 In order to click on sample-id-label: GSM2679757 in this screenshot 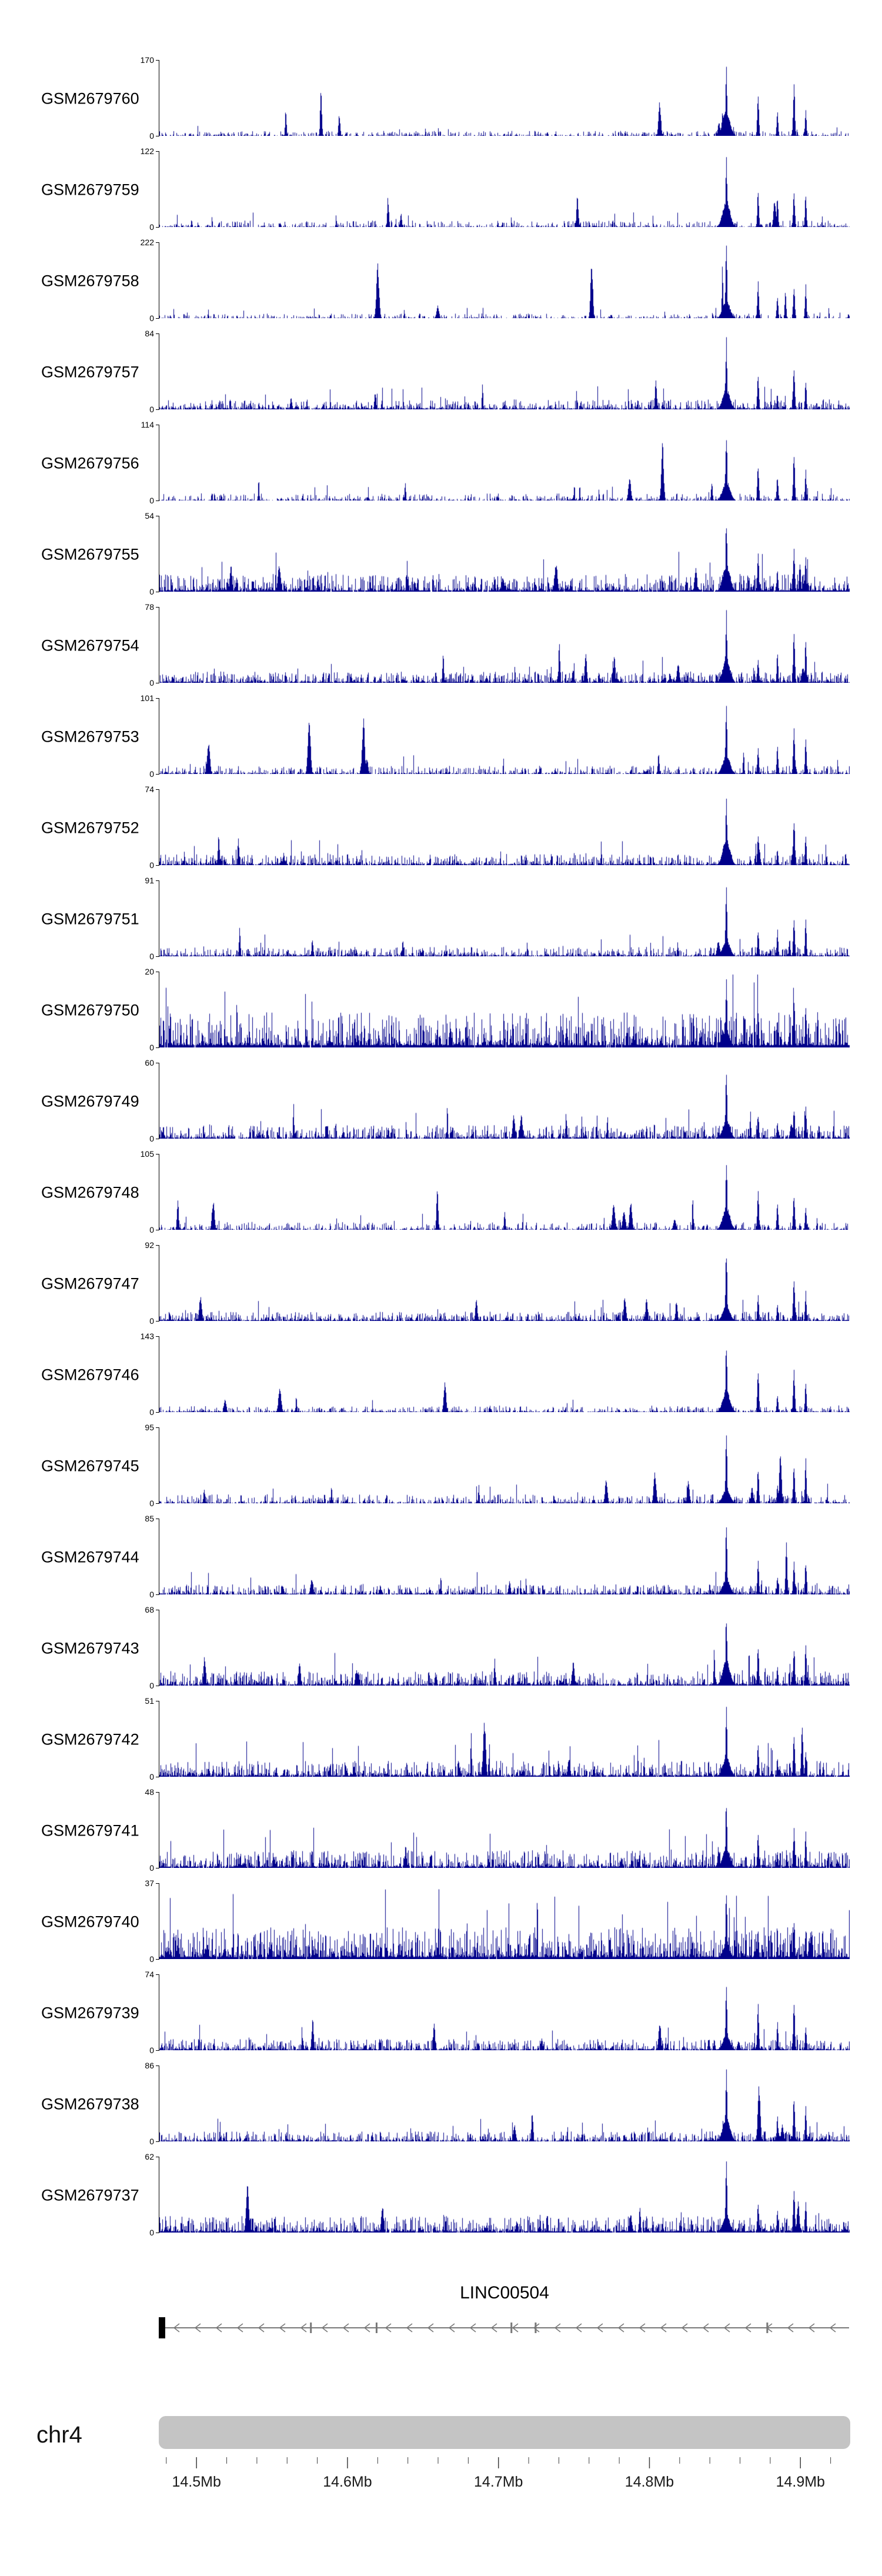, I will do `click(90, 372)`.